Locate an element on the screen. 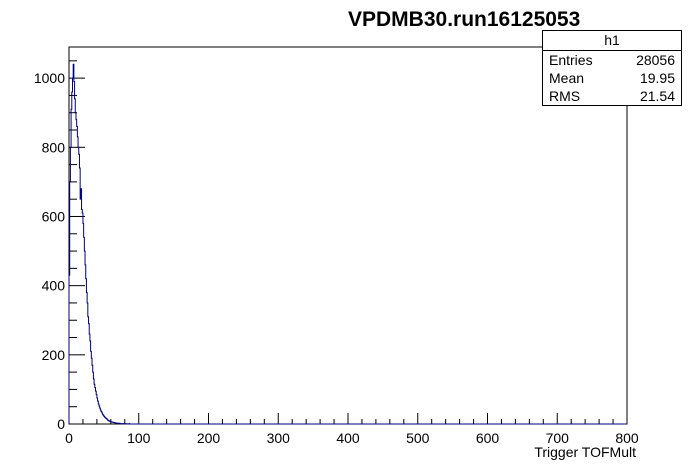 The image size is (696, 472). y-tick-label: 1000 is located at coordinates (49, 78).